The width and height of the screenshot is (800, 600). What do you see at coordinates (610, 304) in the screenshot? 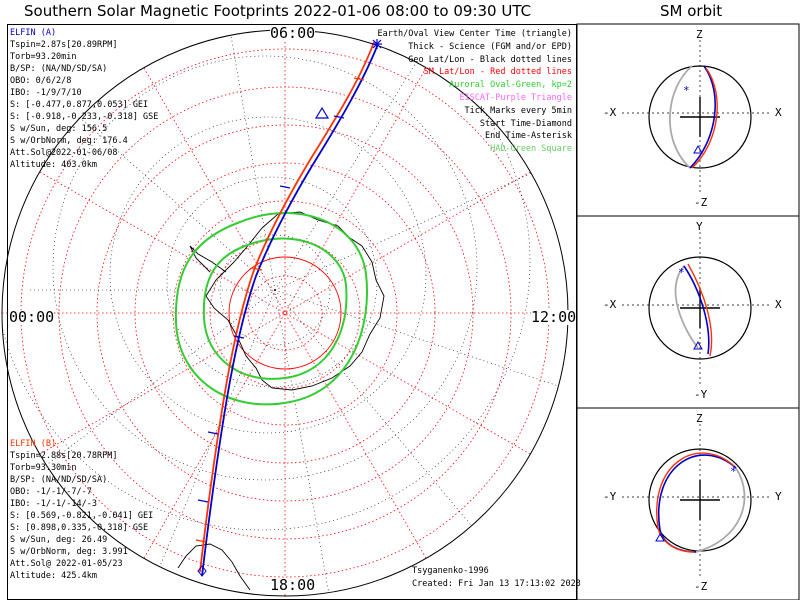
I see `panel2-left-label: -X` at bounding box center [610, 304].